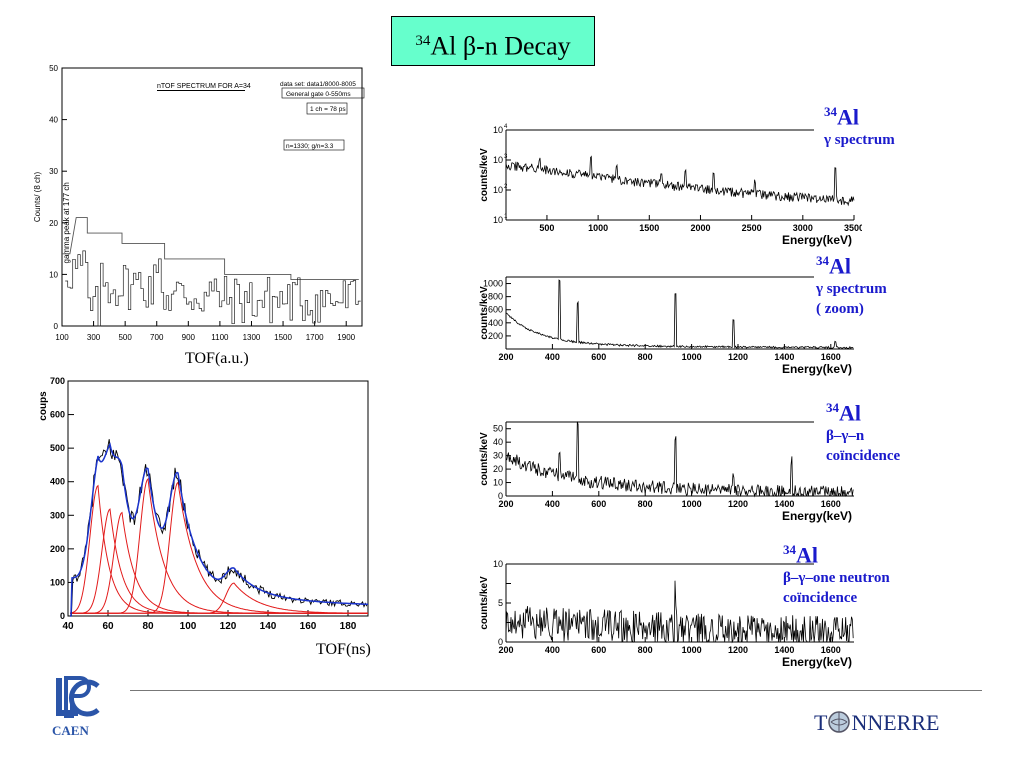 The width and height of the screenshot is (1024, 758). I want to click on bgn-coinc-y-tick-label: 20, so click(498, 469).